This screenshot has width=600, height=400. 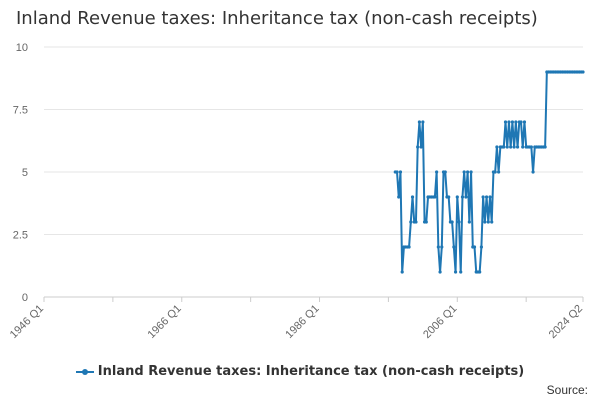 I want to click on y-tick-label: 2.5, so click(x=20, y=236).